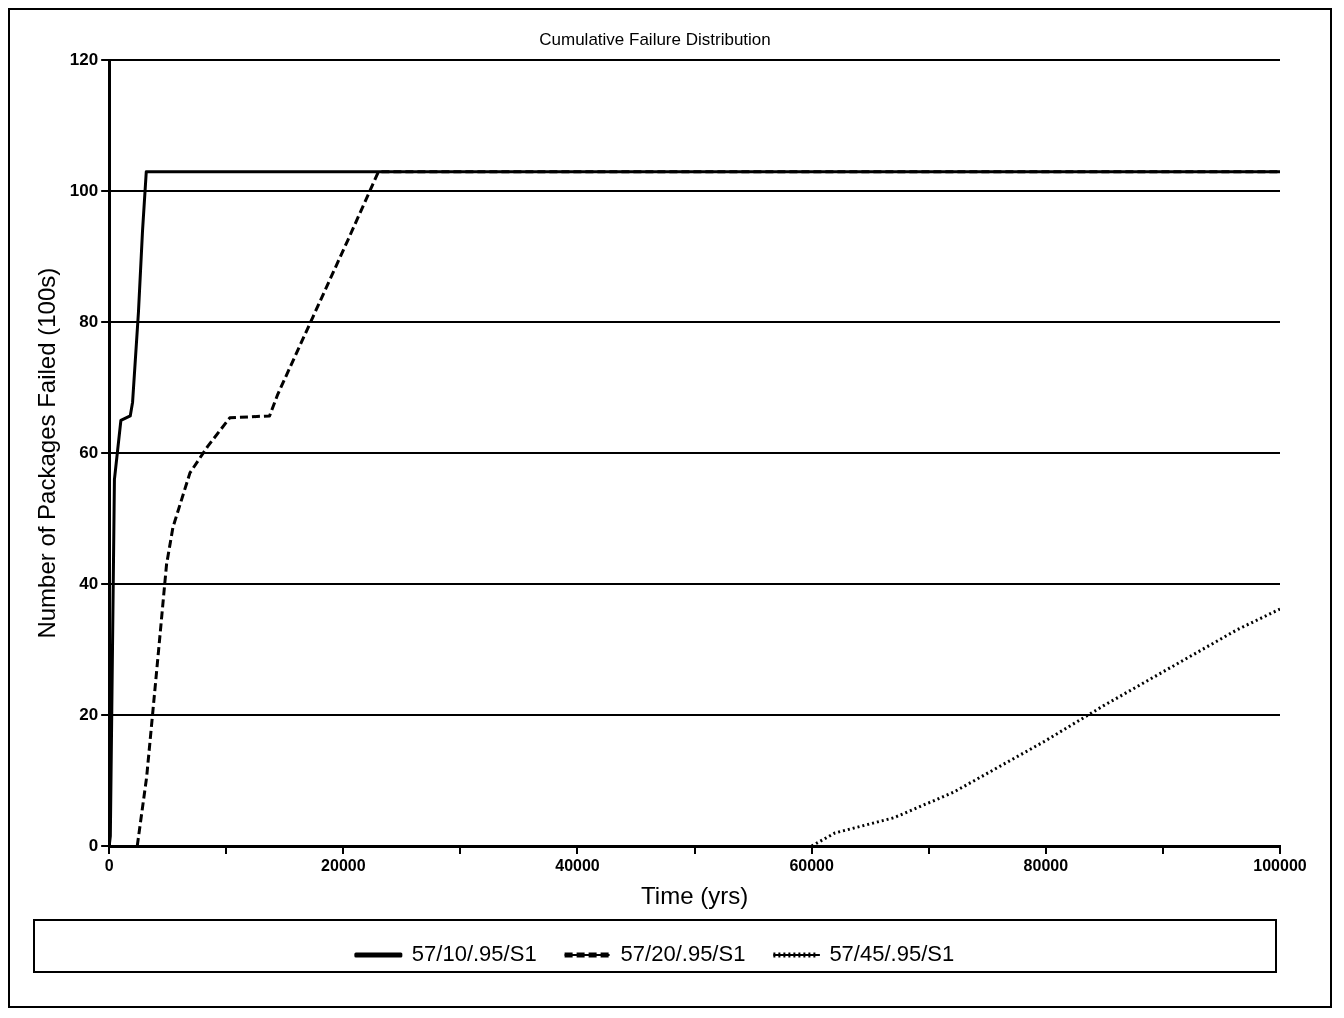 The image size is (1344, 1018). I want to click on y-tick-label: 120, so click(84, 60).